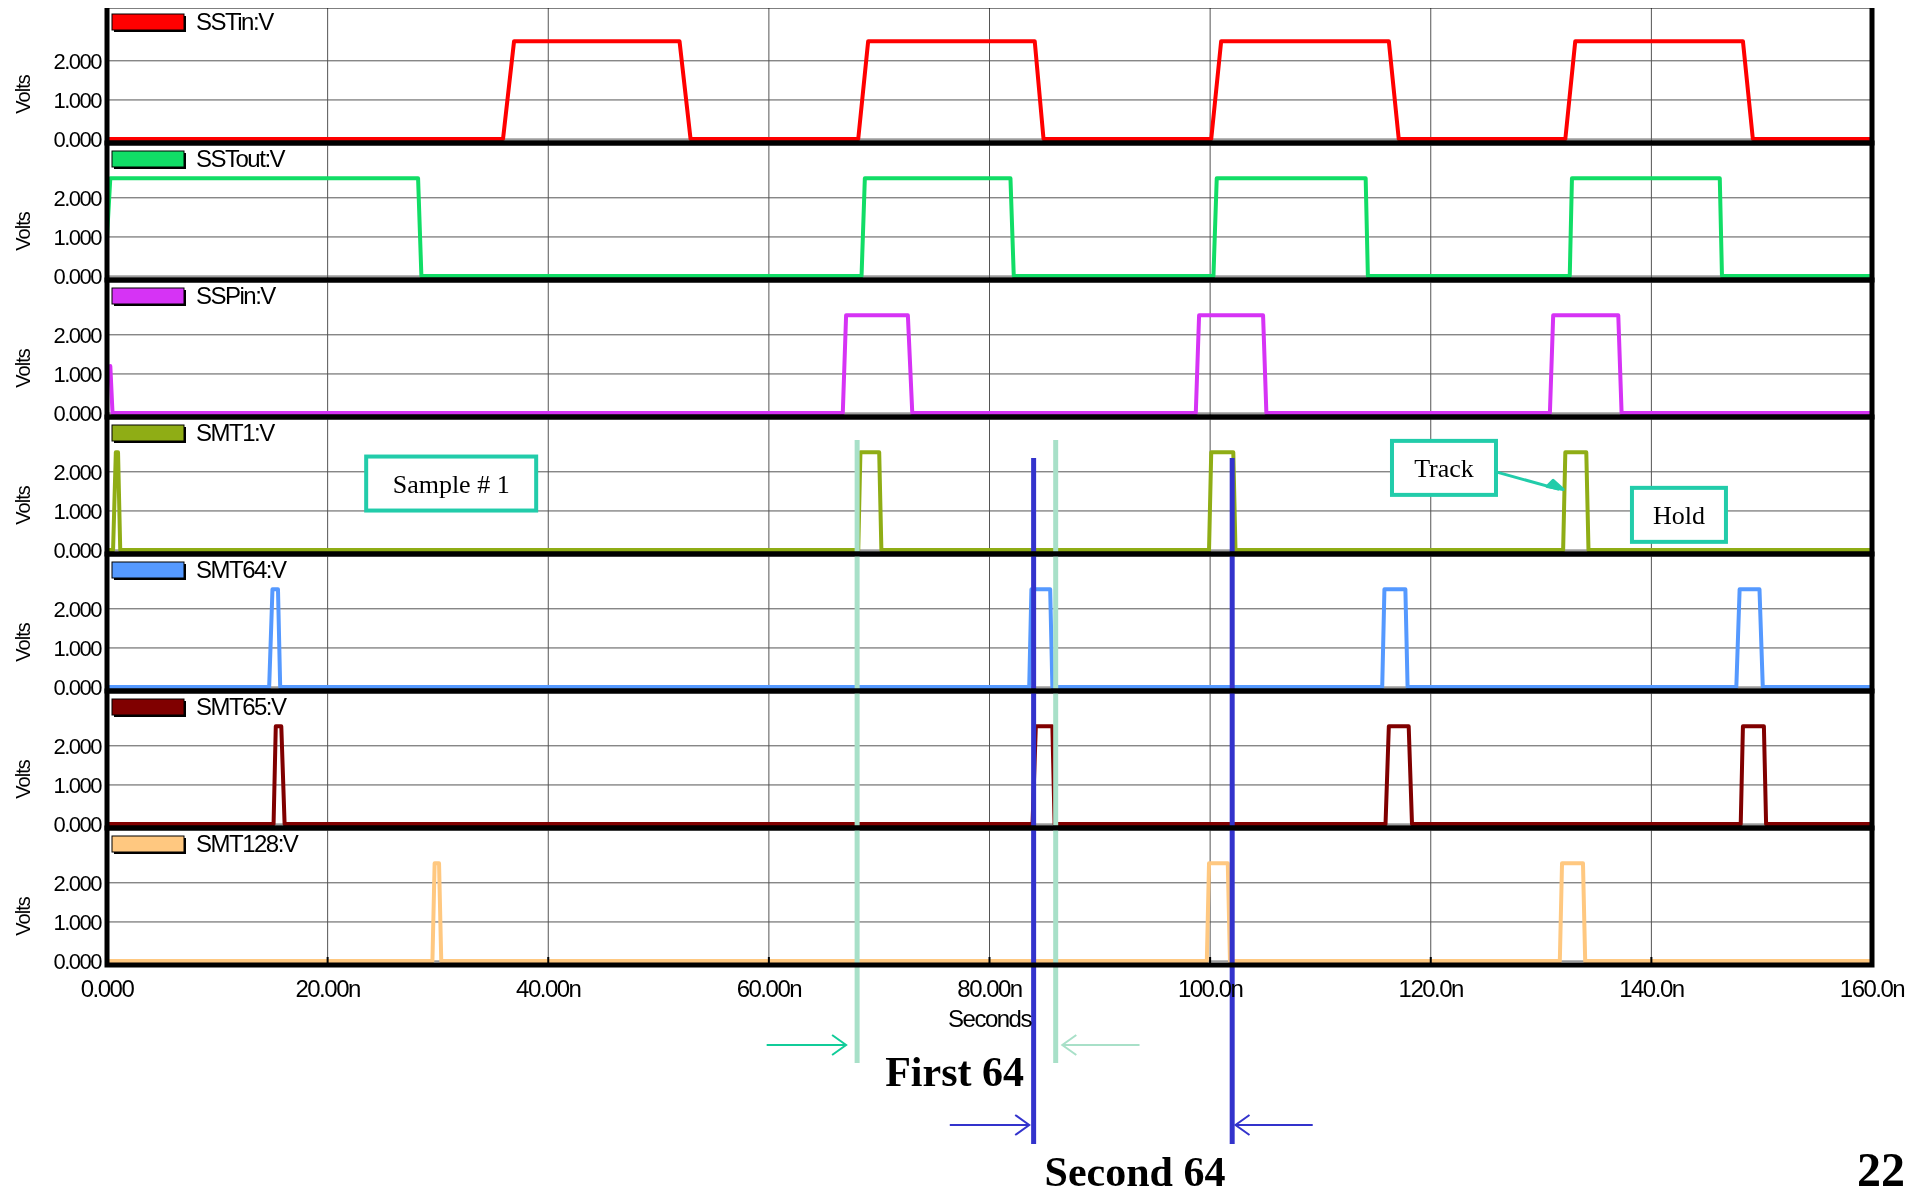  Describe the element at coordinates (954, 1072) in the screenshot. I see `text: First 64` at that location.